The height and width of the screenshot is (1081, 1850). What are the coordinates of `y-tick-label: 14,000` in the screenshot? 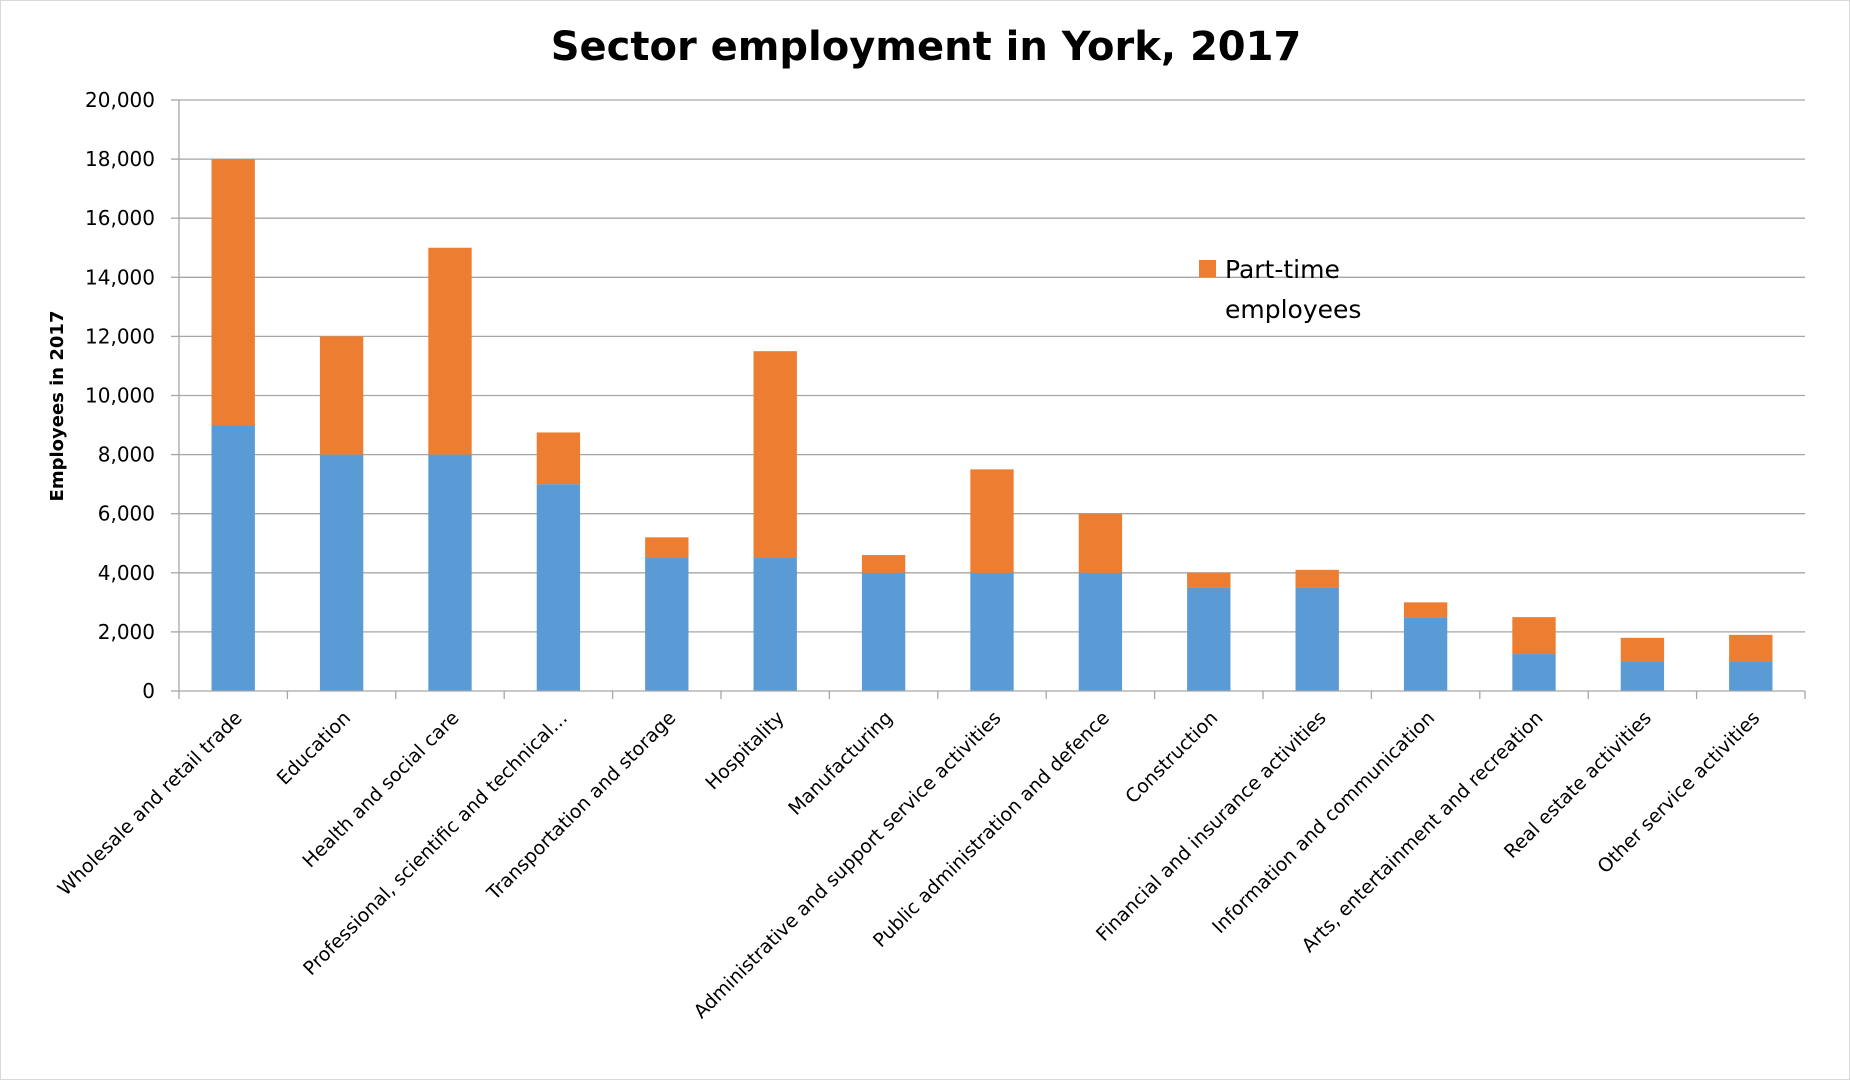 It's located at (120, 277).